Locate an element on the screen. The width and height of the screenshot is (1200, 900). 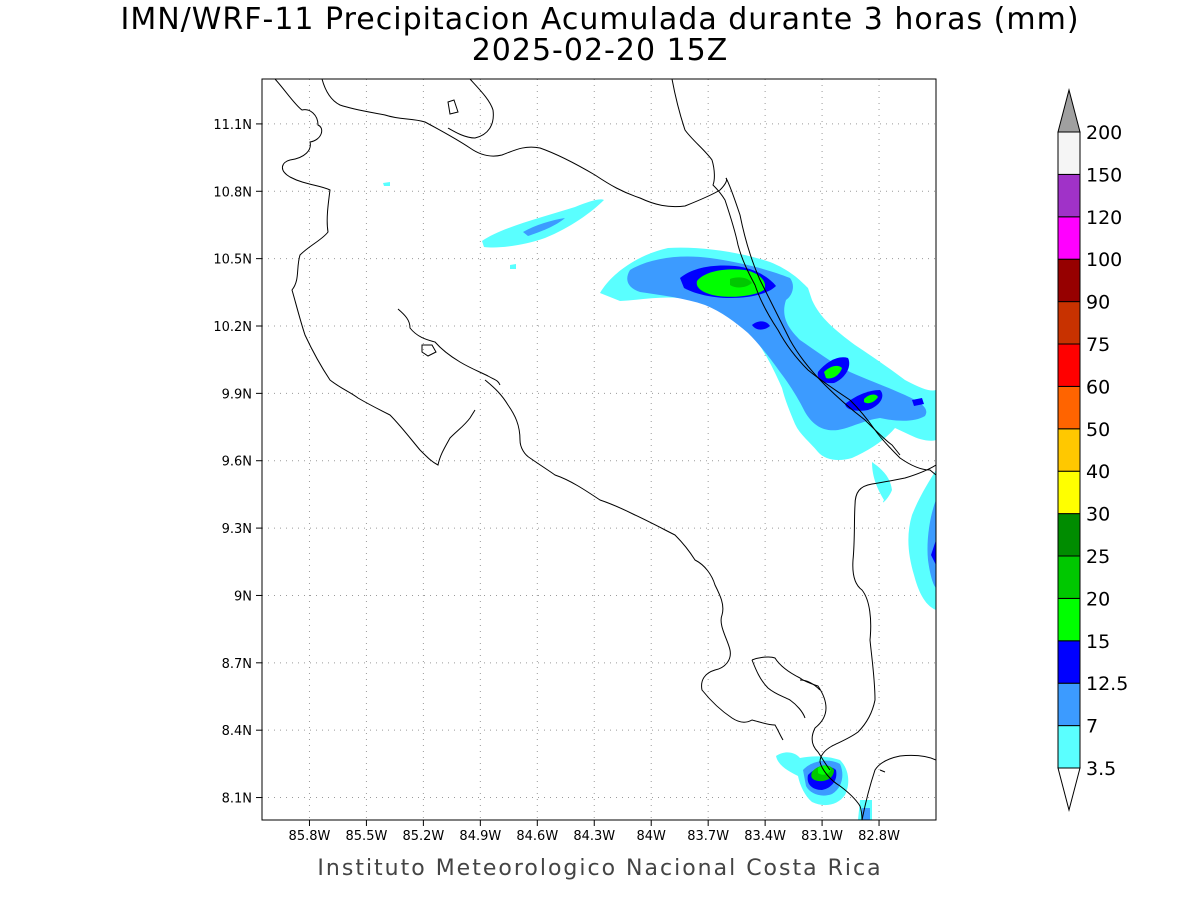
lat-tick-label: 9.3N is located at coordinates (237, 529).